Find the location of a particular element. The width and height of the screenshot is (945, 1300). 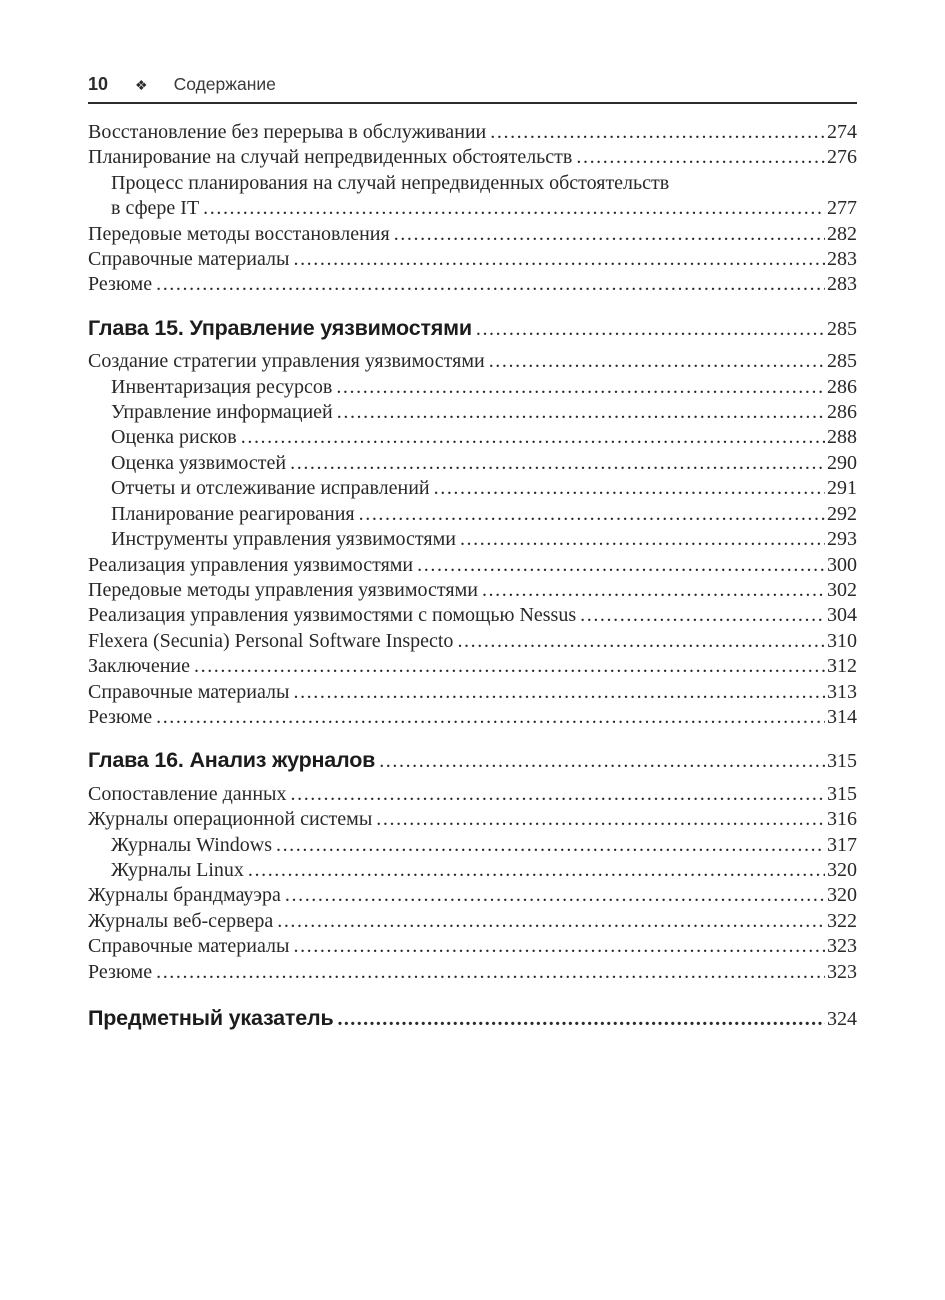

toc-entry-label: Реализация управления уязвимостями is located at coordinates (251, 564).